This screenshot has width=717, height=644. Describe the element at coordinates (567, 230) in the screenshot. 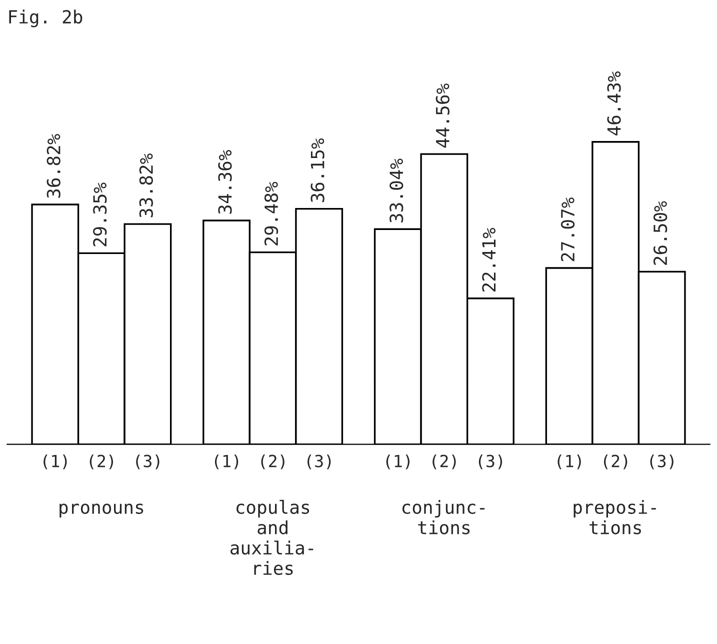

I see `data-label: 27.07%` at that location.